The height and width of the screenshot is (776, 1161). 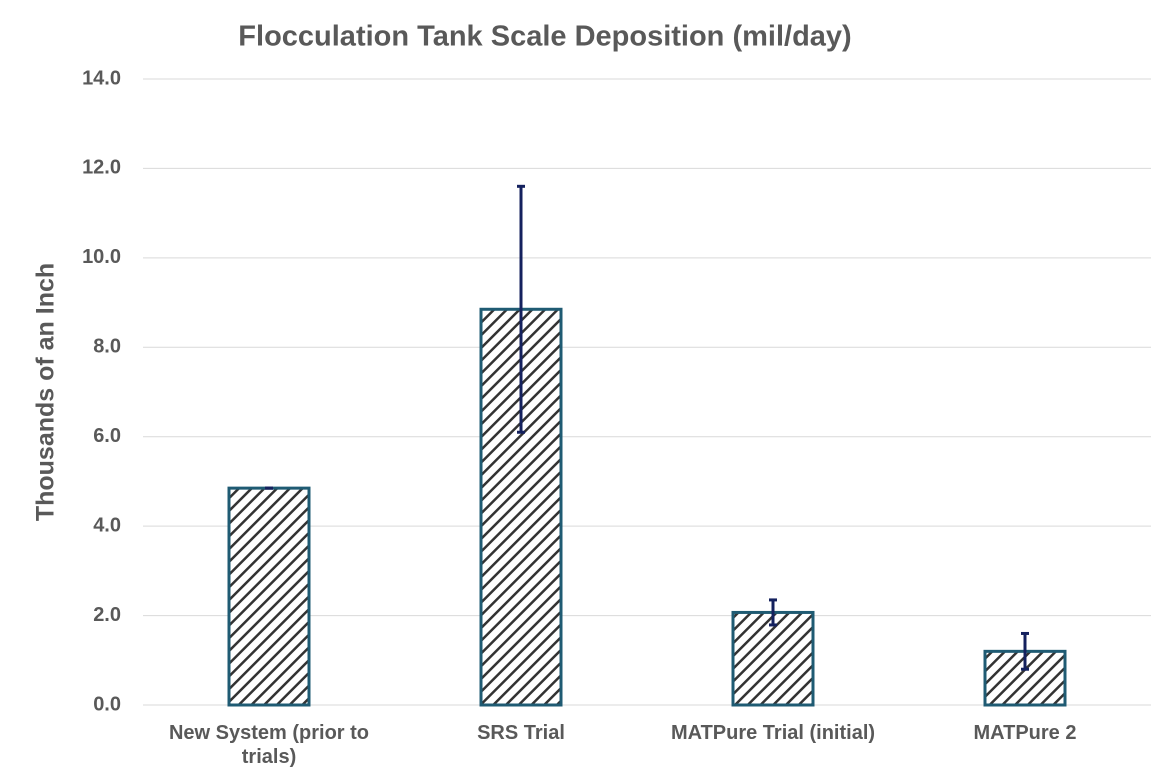 I want to click on x-tick-label: SRS Trial, so click(x=521, y=733).